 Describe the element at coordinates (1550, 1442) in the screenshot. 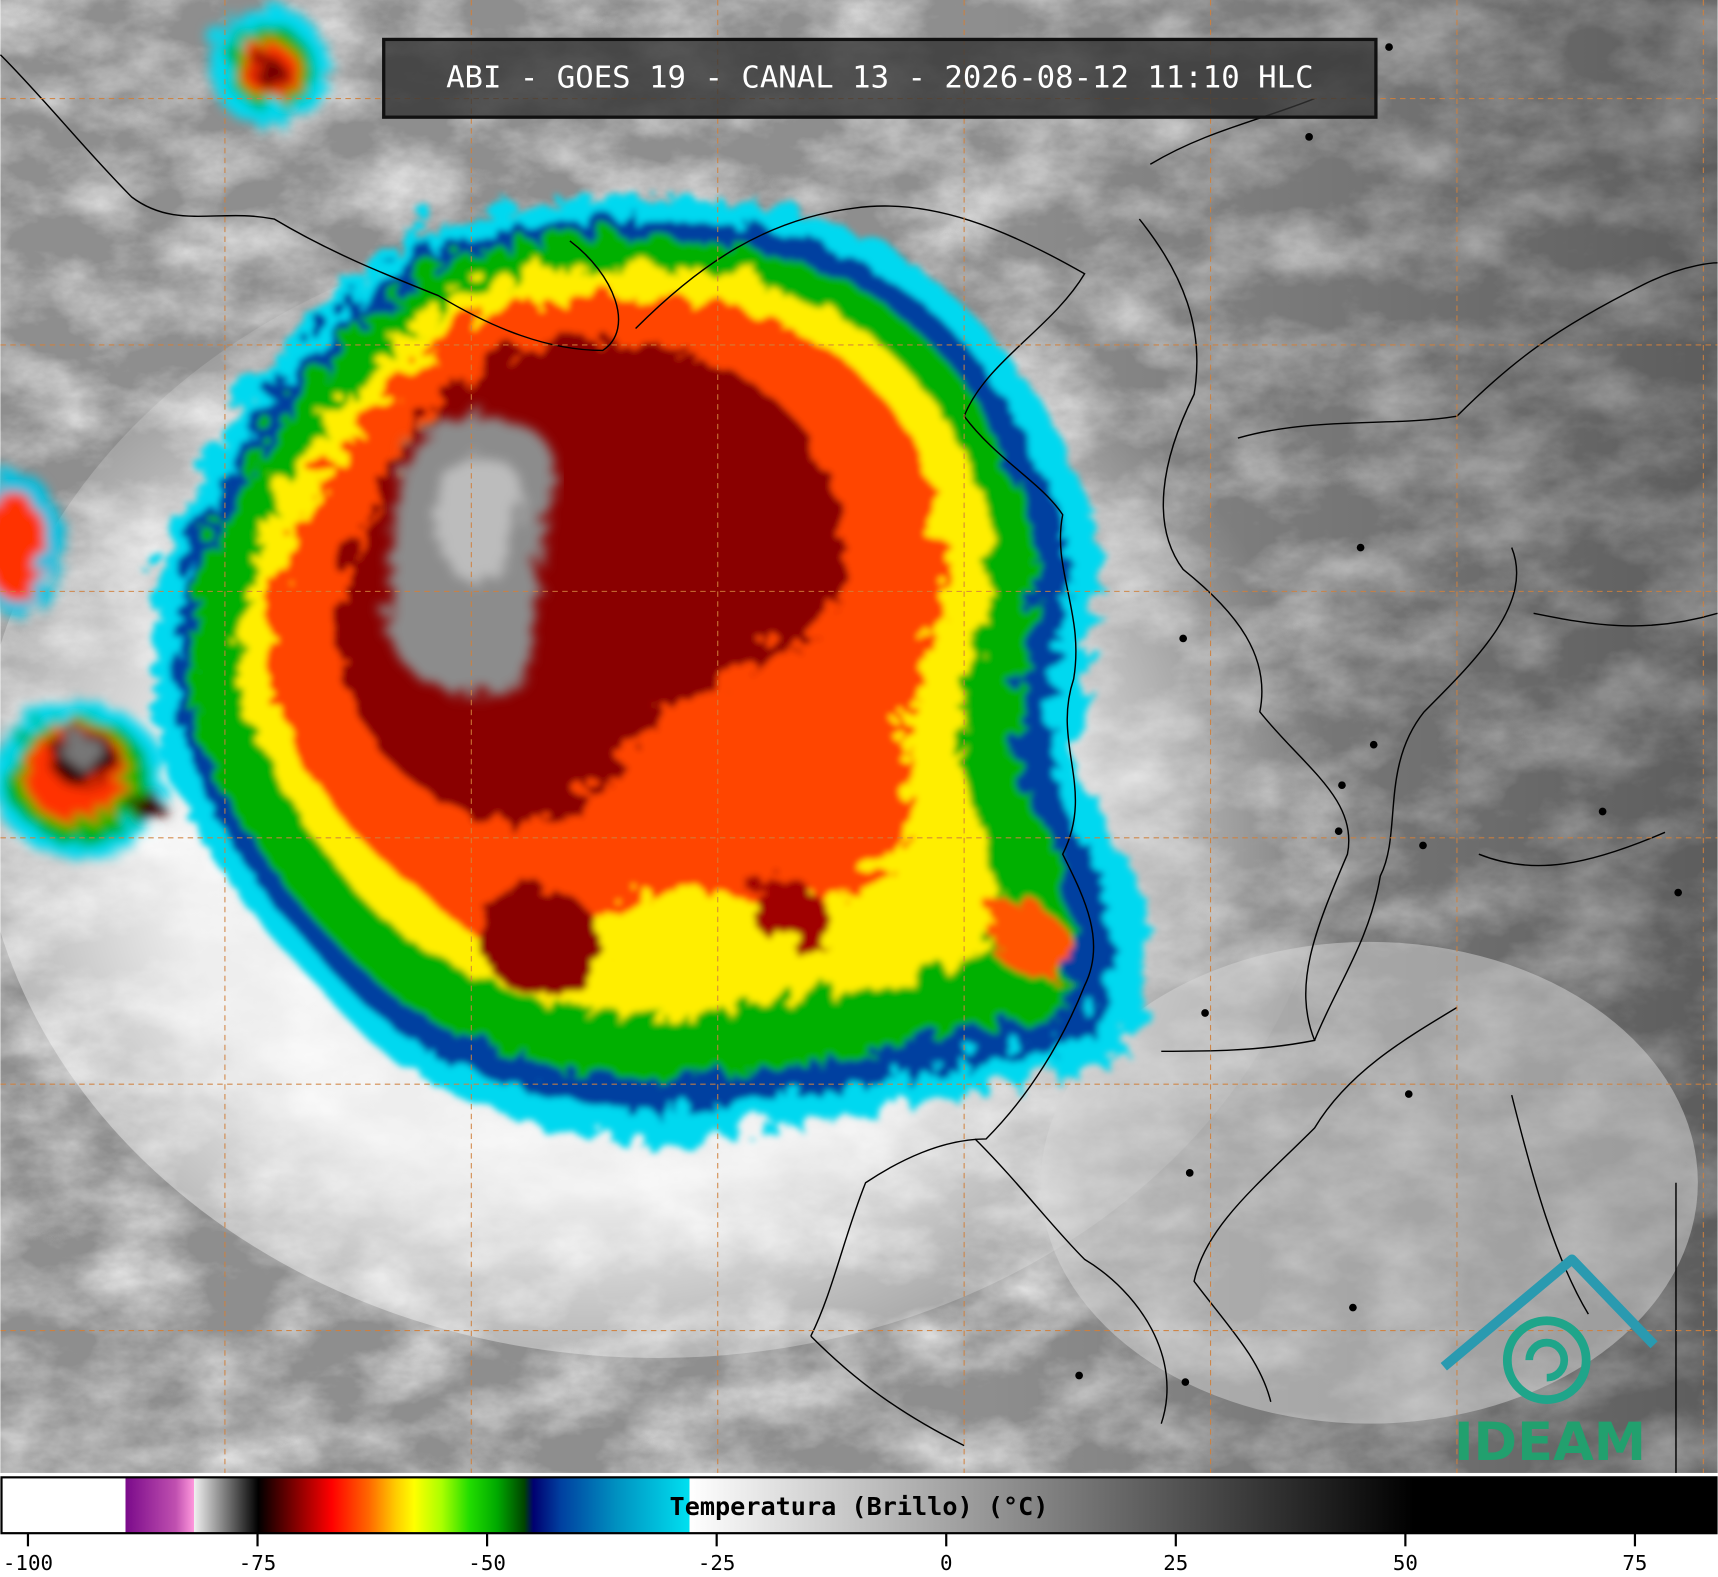

I see `logo-text: IDEAM` at that location.